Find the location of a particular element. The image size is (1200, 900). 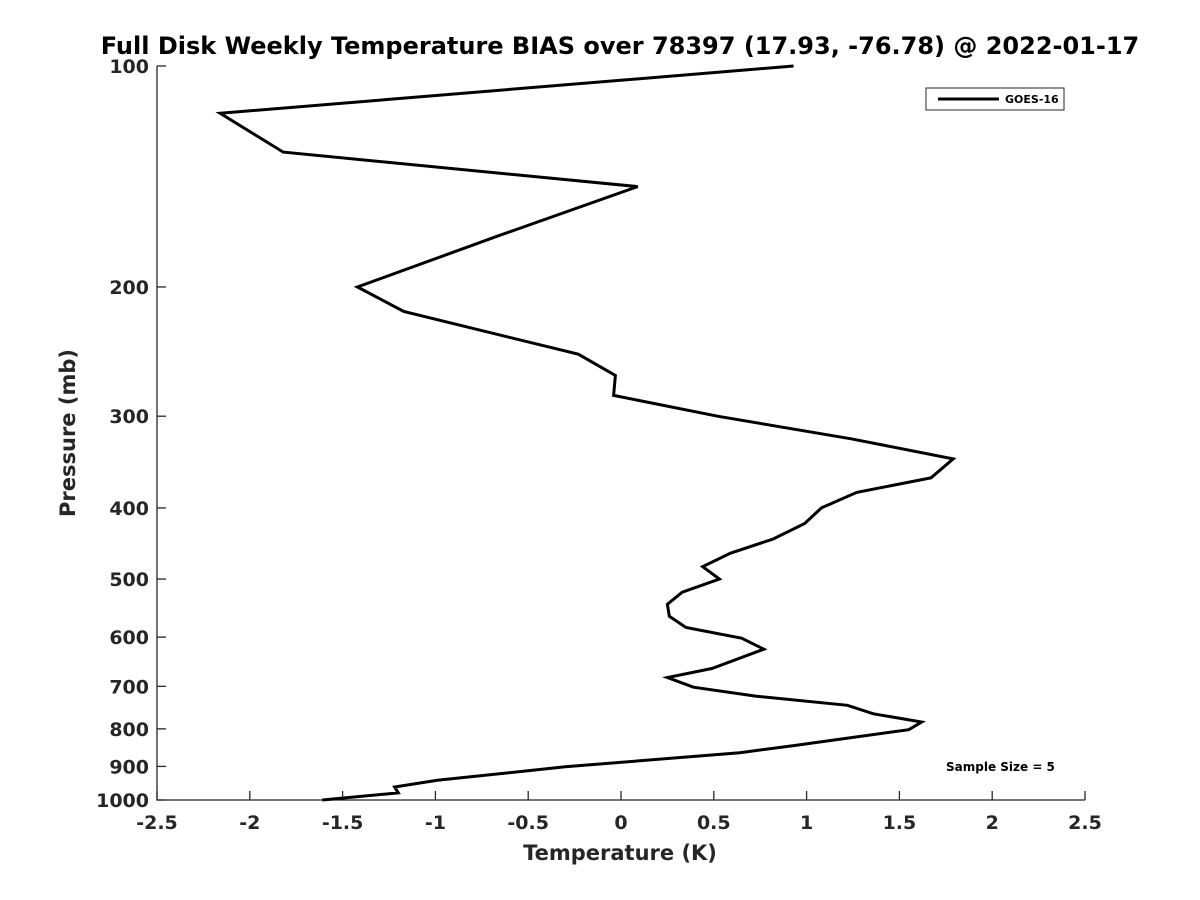

x-tick-label: 1.5 is located at coordinates (900, 823).